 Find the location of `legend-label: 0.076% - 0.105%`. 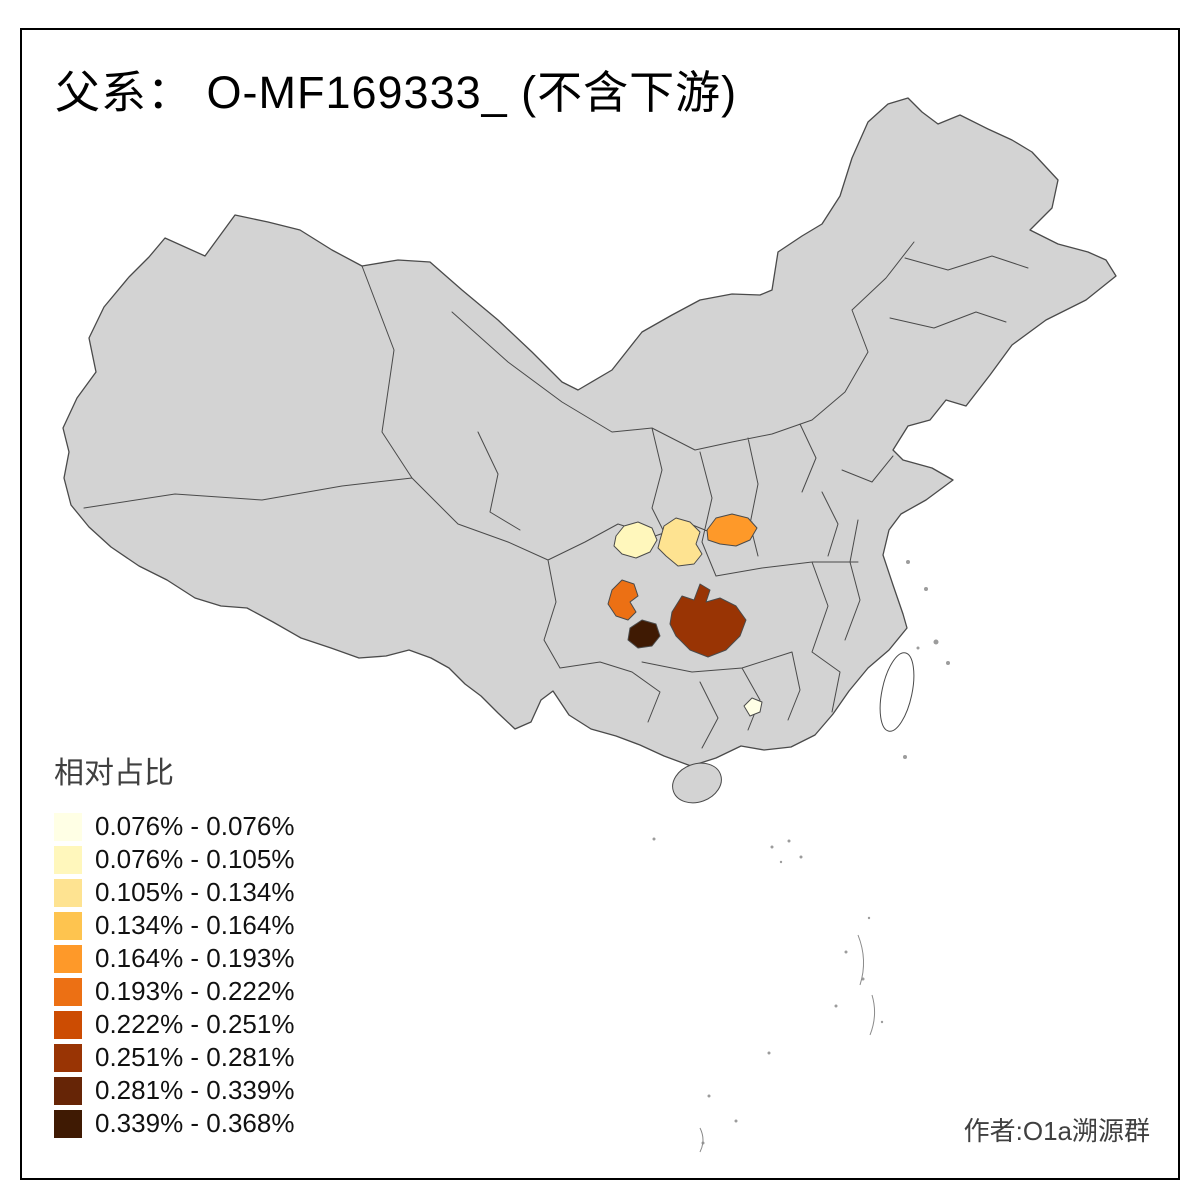

legend-label: 0.076% - 0.105% is located at coordinates (195, 859).